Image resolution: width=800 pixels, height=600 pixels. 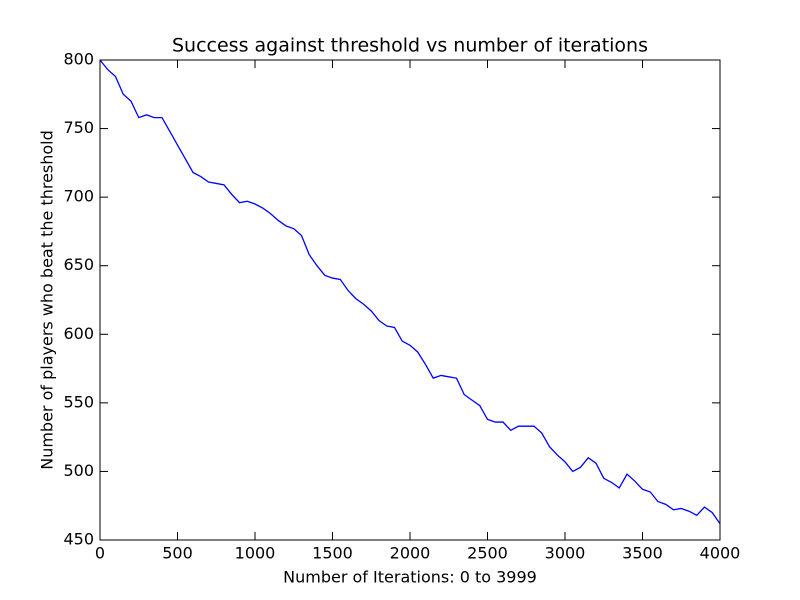 What do you see at coordinates (177, 553) in the screenshot?
I see `x-tick-label: 500` at bounding box center [177, 553].